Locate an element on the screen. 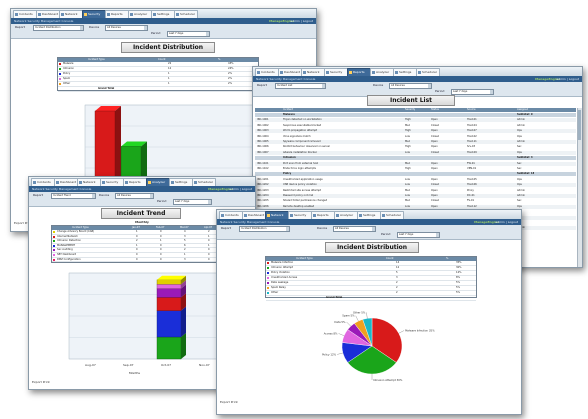  report-select: Incident Trend is located at coordinates (73, 196).